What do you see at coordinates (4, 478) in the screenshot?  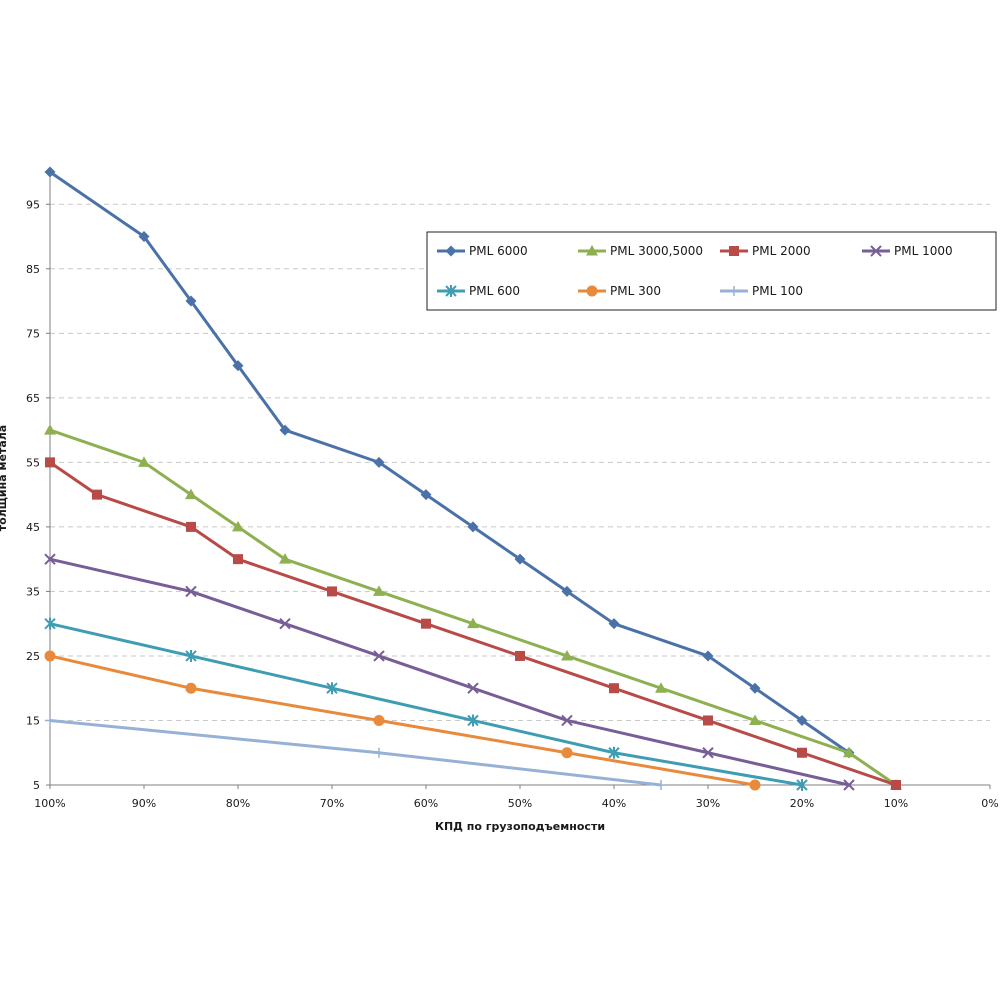 I see `y-axis-title: толщина метала` at bounding box center [4, 478].